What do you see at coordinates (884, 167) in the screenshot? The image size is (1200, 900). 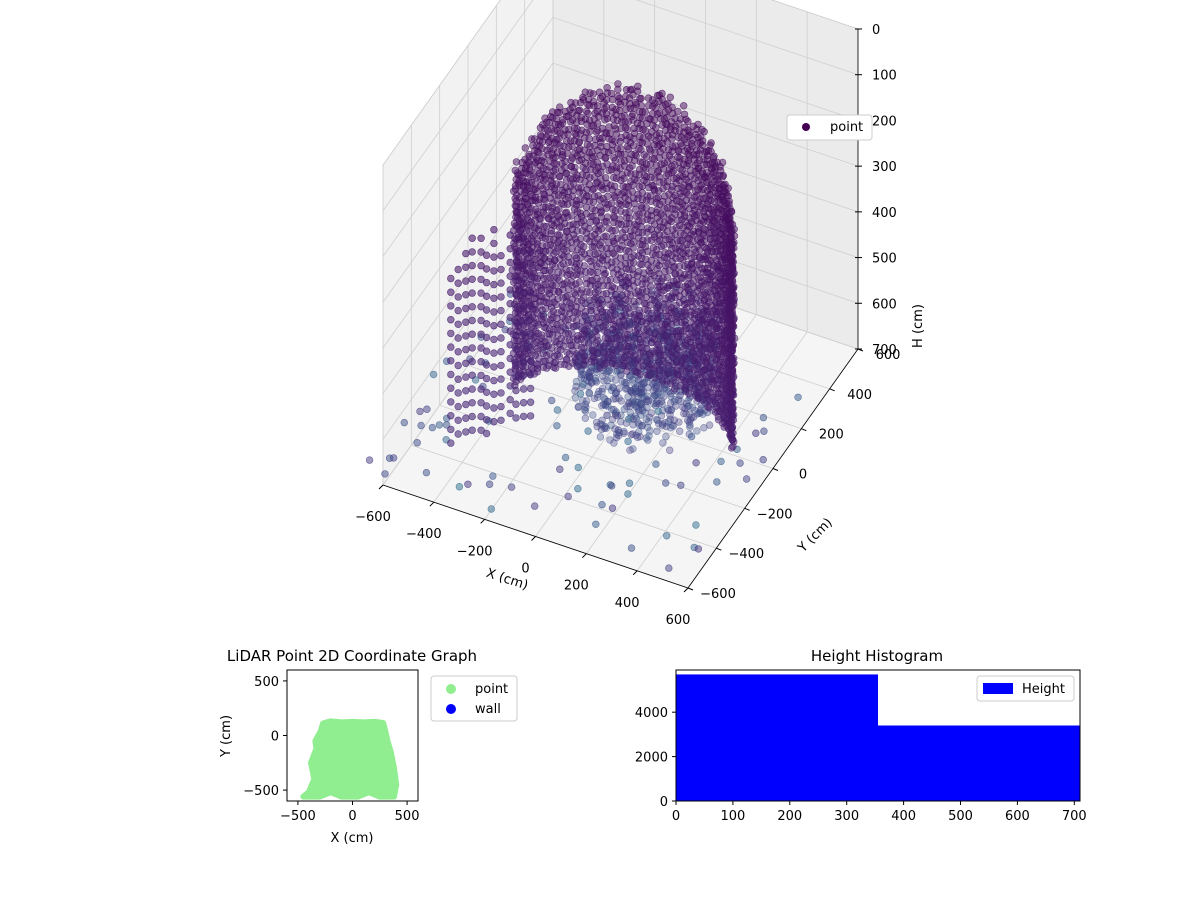 I see `z-tick-label-3d: 300` at bounding box center [884, 167].